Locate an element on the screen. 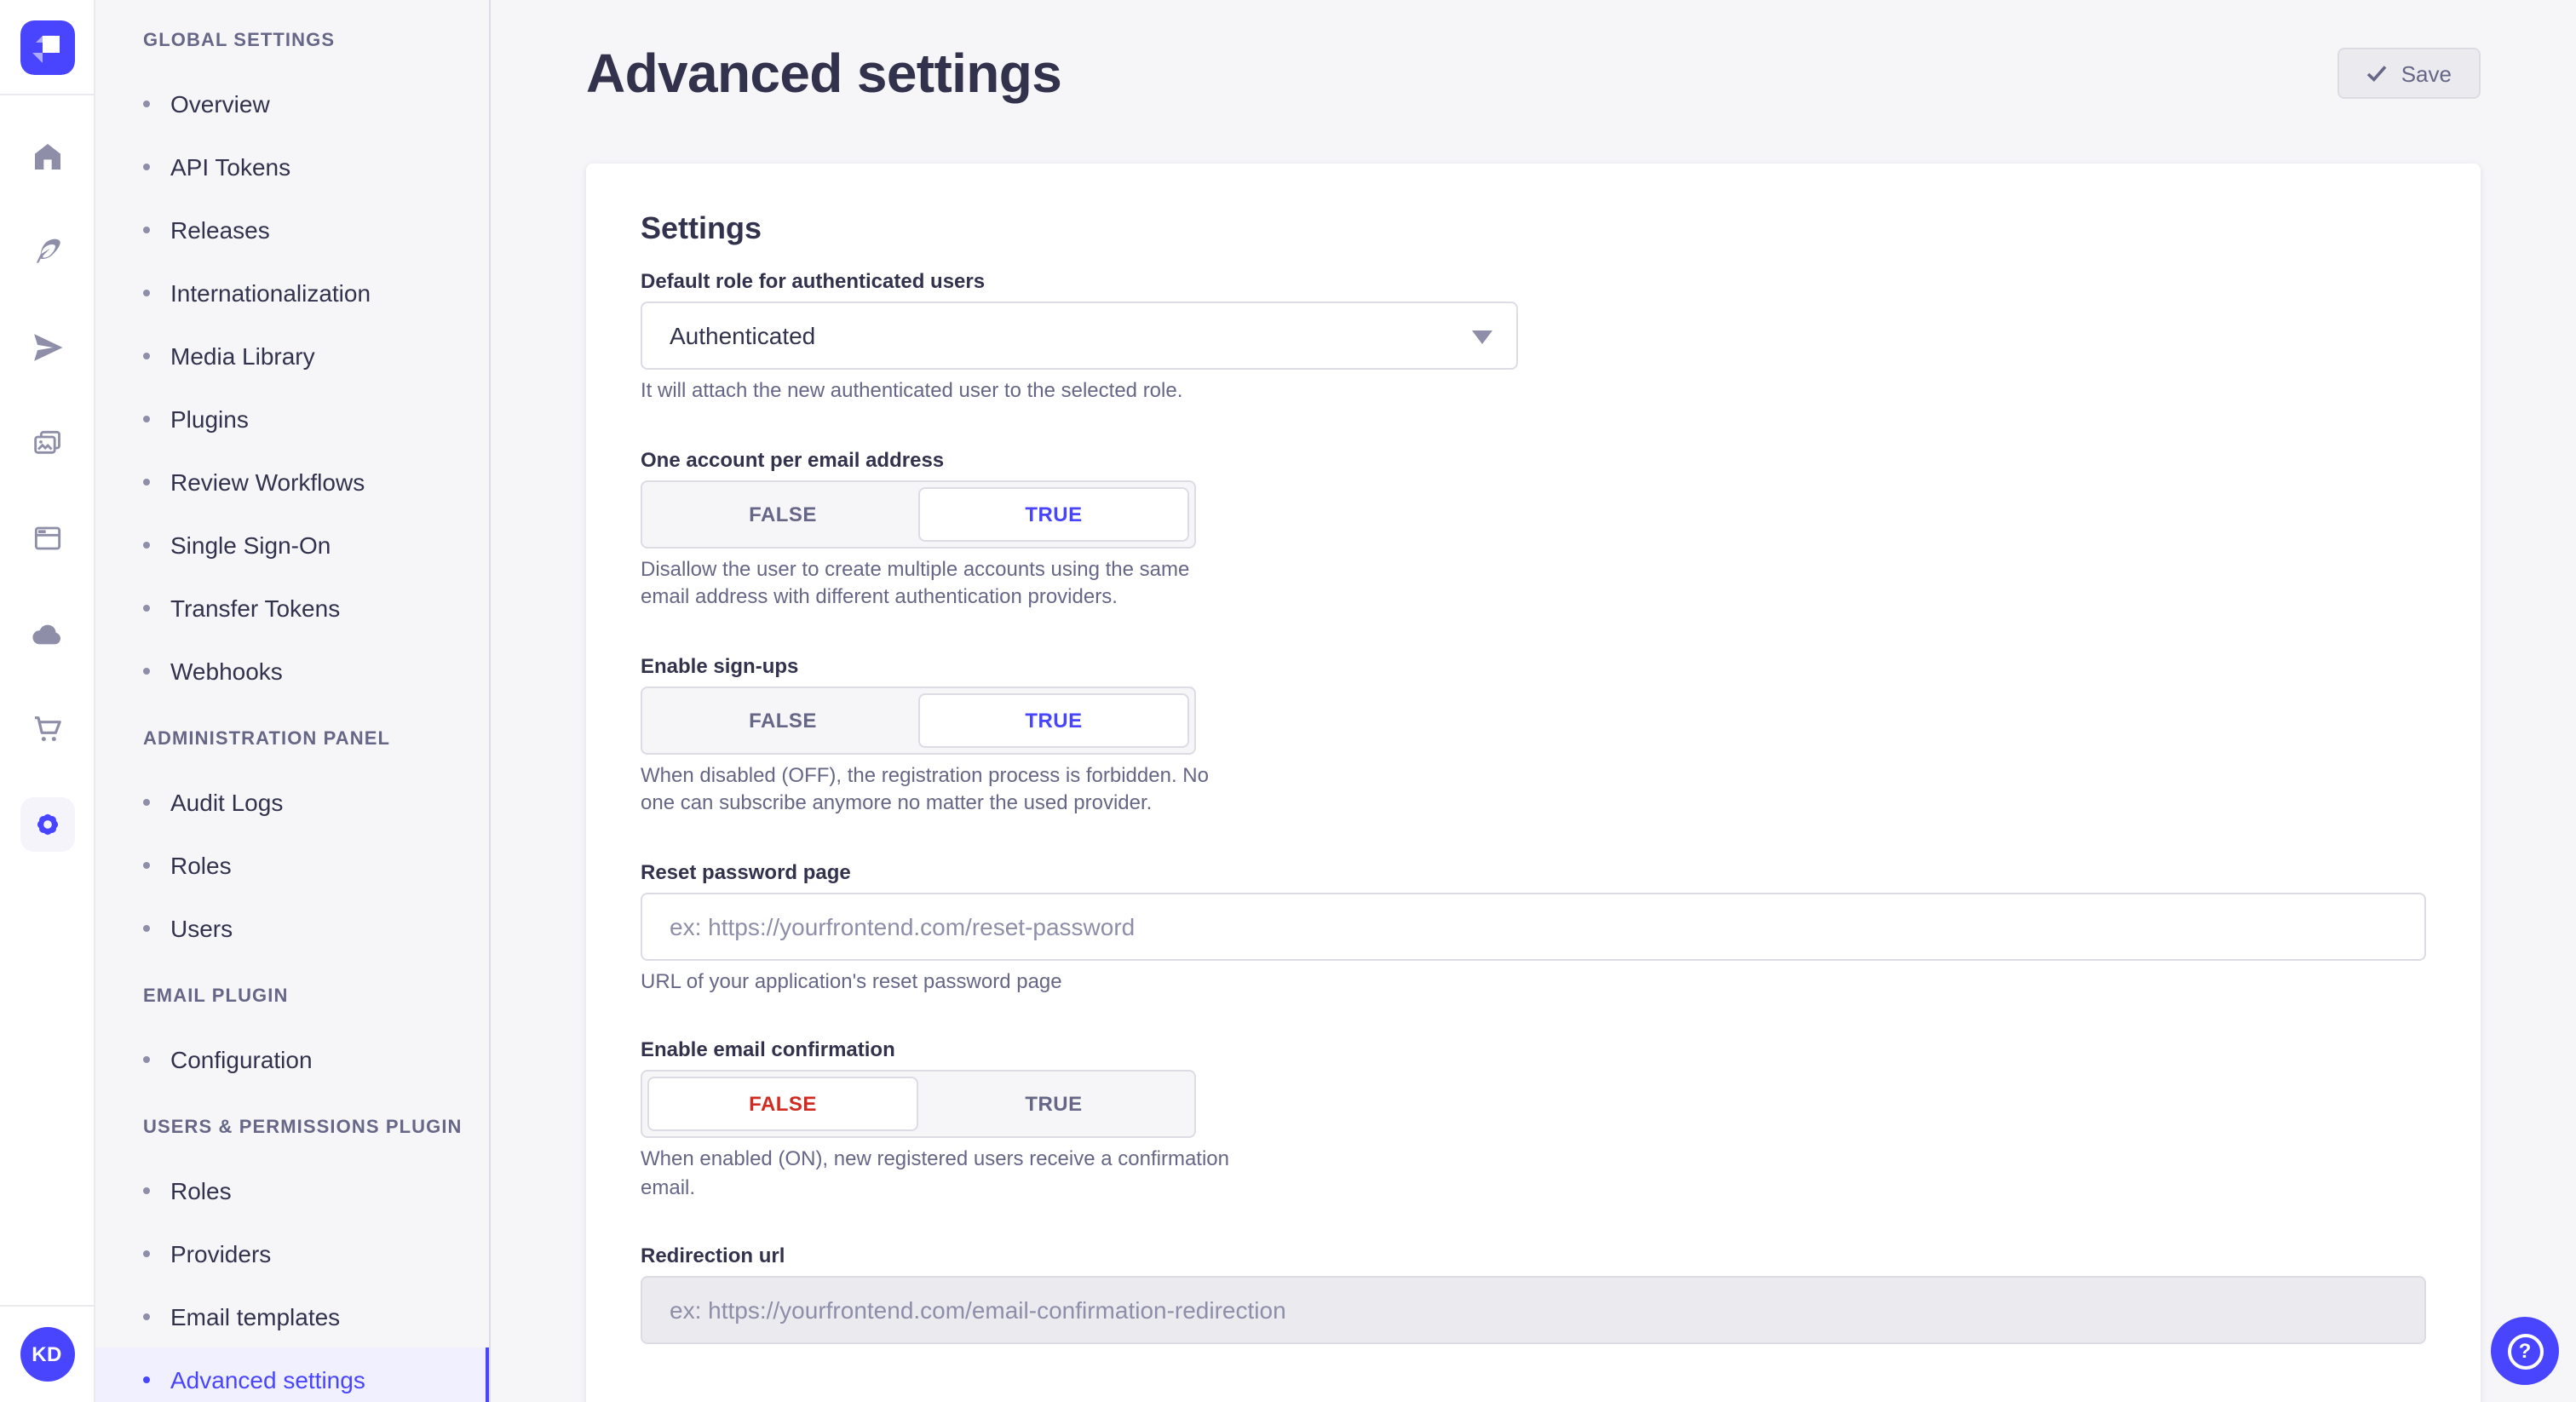 Image resolution: width=2576 pixels, height=1402 pixels. sidebar-item-label: Plugins is located at coordinates (210, 418).